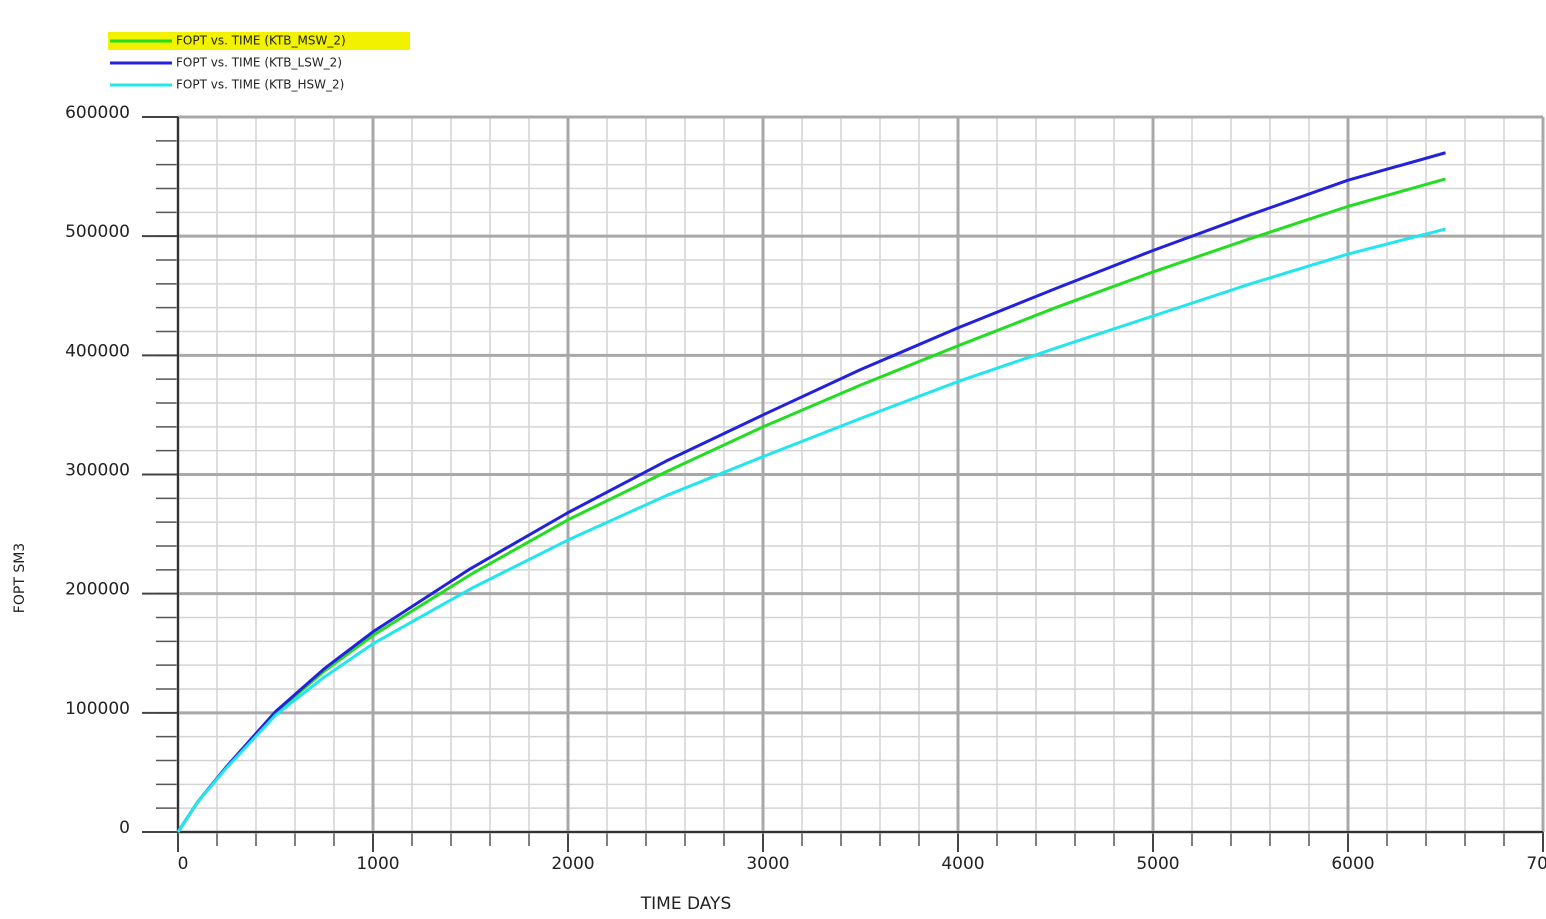 This screenshot has height=919, width=1546. I want to click on x-tick-label: 5000, so click(1157, 864).